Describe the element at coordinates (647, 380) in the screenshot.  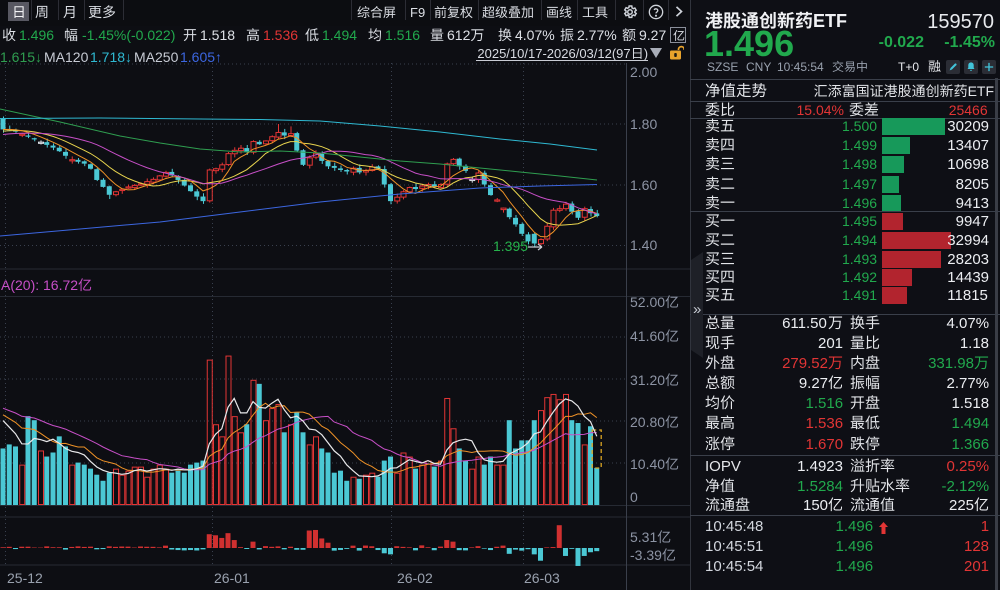
I see `svg-text: 31.20` at that location.